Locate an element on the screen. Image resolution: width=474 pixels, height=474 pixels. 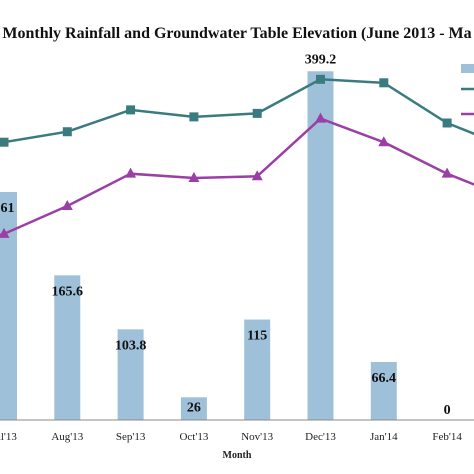
data-label: 165.6 is located at coordinates (68, 291).